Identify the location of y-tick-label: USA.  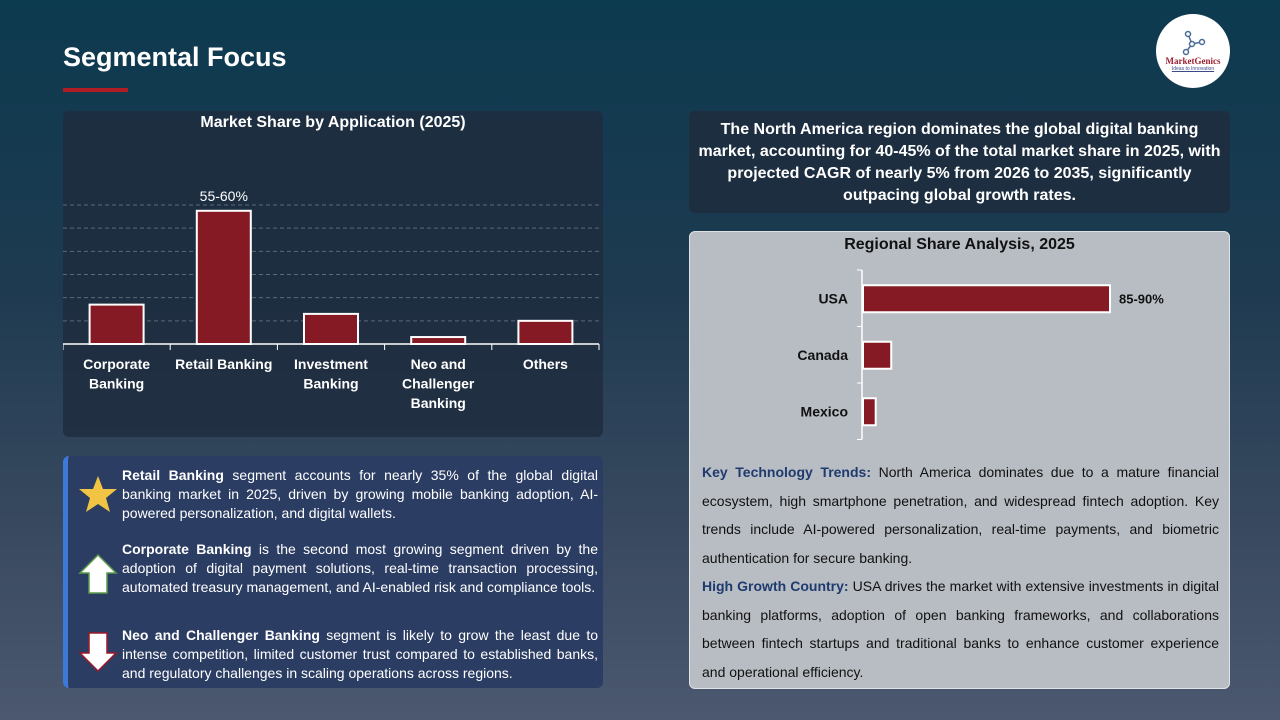
(833, 298).